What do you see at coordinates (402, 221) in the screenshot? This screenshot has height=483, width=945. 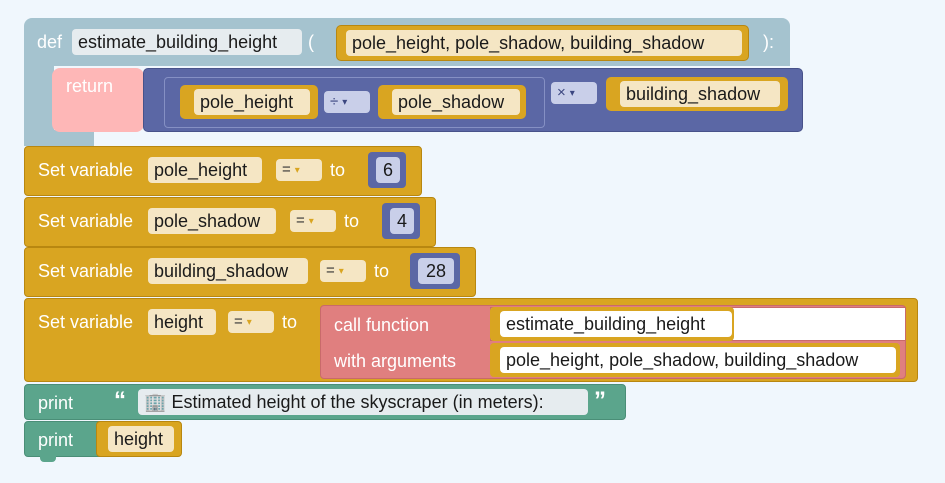 I see `number-field: 4` at bounding box center [402, 221].